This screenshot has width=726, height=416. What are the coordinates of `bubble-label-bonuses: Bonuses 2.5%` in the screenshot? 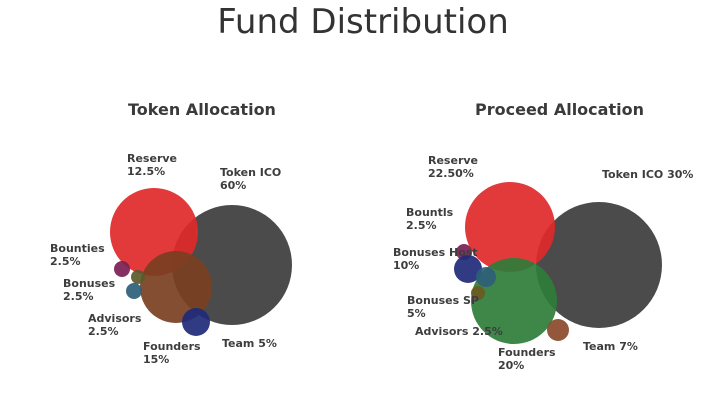 It's located at (89, 290).